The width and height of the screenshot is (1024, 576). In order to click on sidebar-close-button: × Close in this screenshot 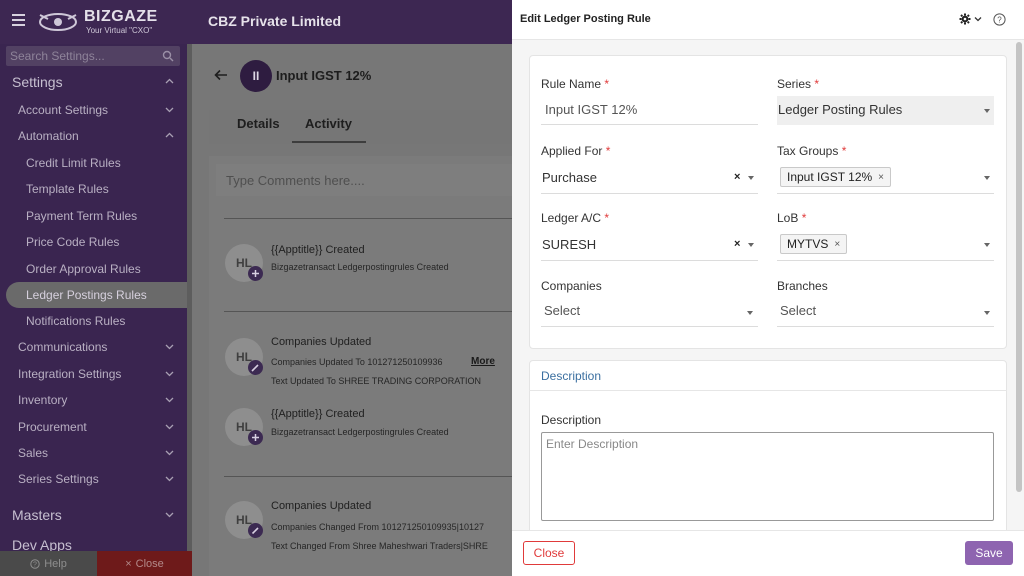, I will do `click(144, 563)`.